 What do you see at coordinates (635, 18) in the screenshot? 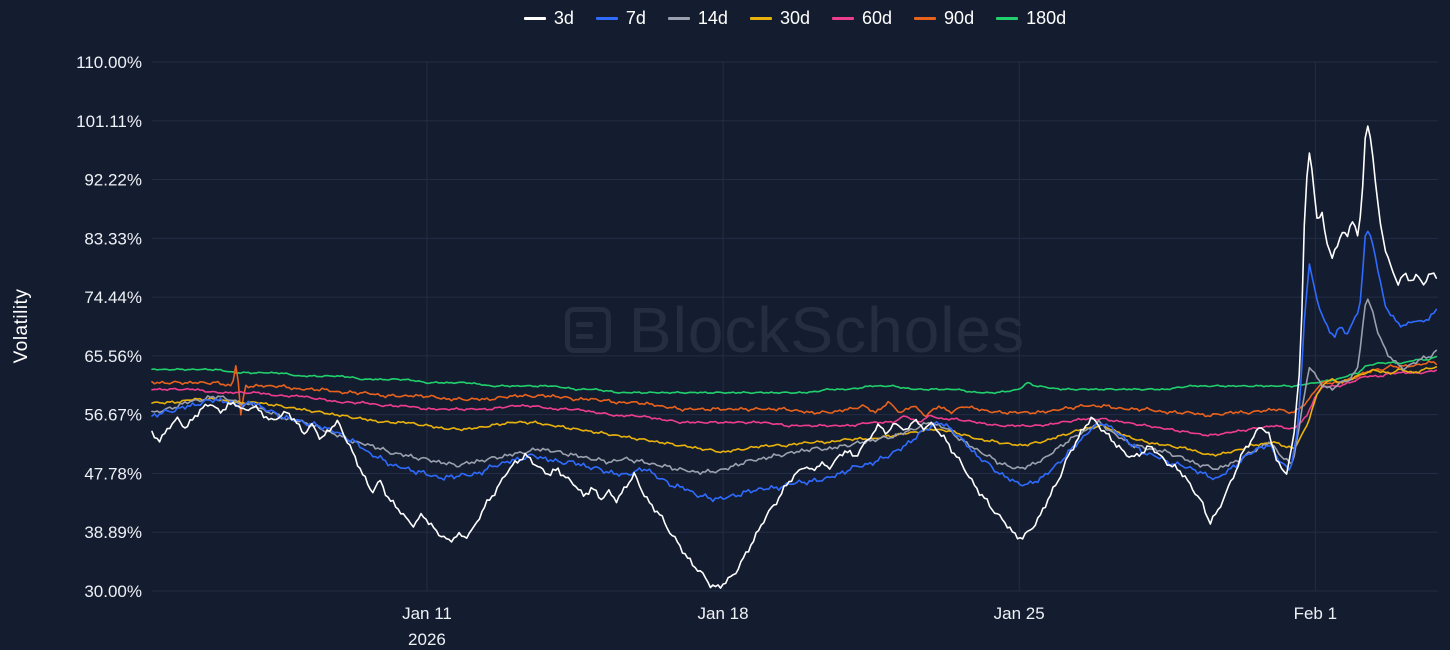
I see `legend-label-7d: 7d` at bounding box center [635, 18].